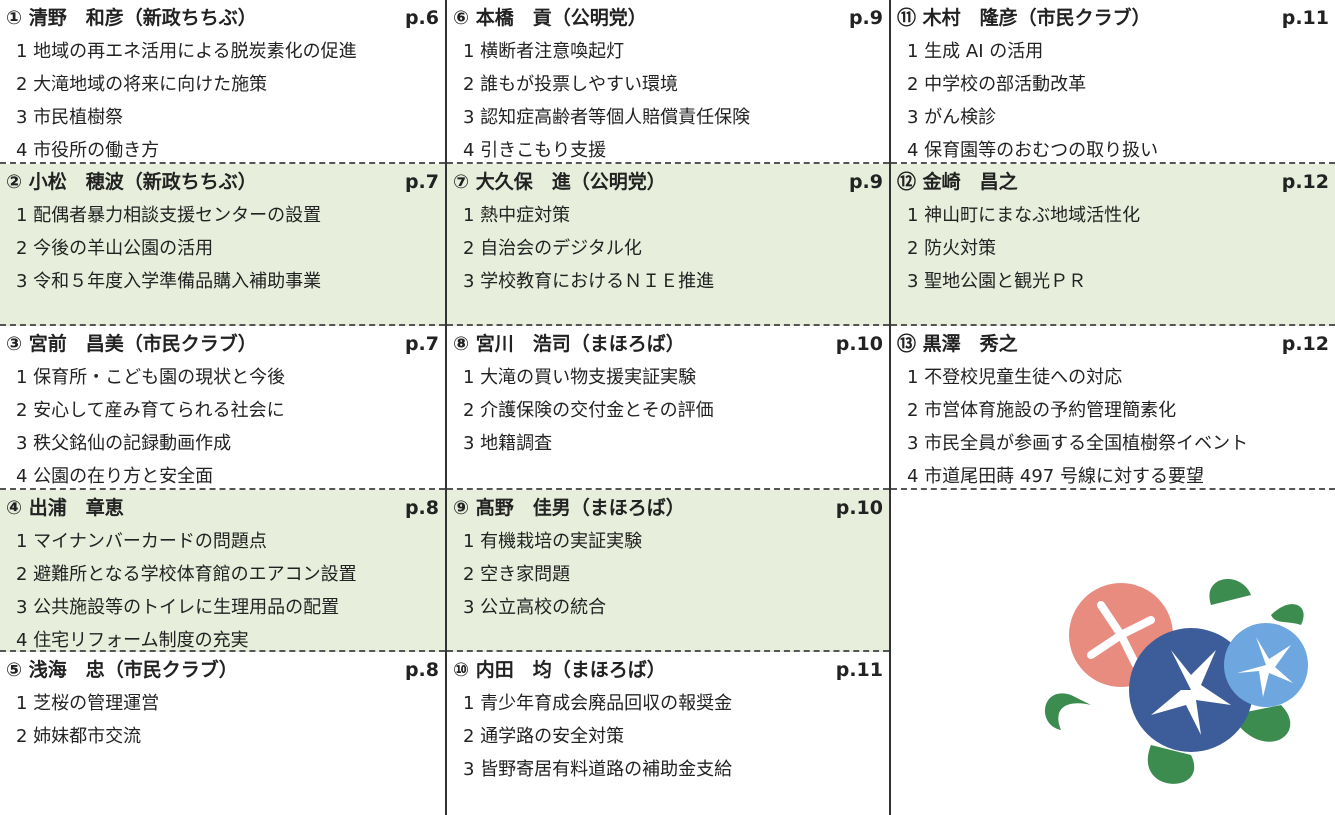 This screenshot has height=815, width=1335. What do you see at coordinates (169, 281) in the screenshot?
I see `question-item: 3 令和５年度入学準備品購入補助事業` at bounding box center [169, 281].